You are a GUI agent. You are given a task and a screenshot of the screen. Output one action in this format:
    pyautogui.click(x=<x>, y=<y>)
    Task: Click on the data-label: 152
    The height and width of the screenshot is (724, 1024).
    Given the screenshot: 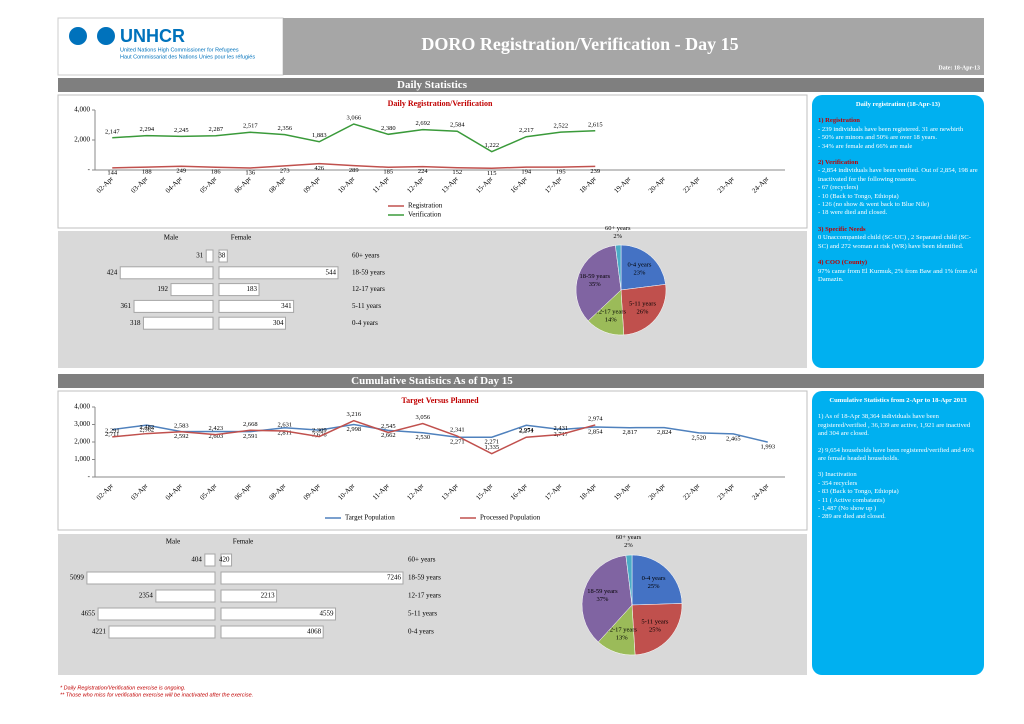 What is the action you would take?
    pyautogui.click(x=457, y=172)
    